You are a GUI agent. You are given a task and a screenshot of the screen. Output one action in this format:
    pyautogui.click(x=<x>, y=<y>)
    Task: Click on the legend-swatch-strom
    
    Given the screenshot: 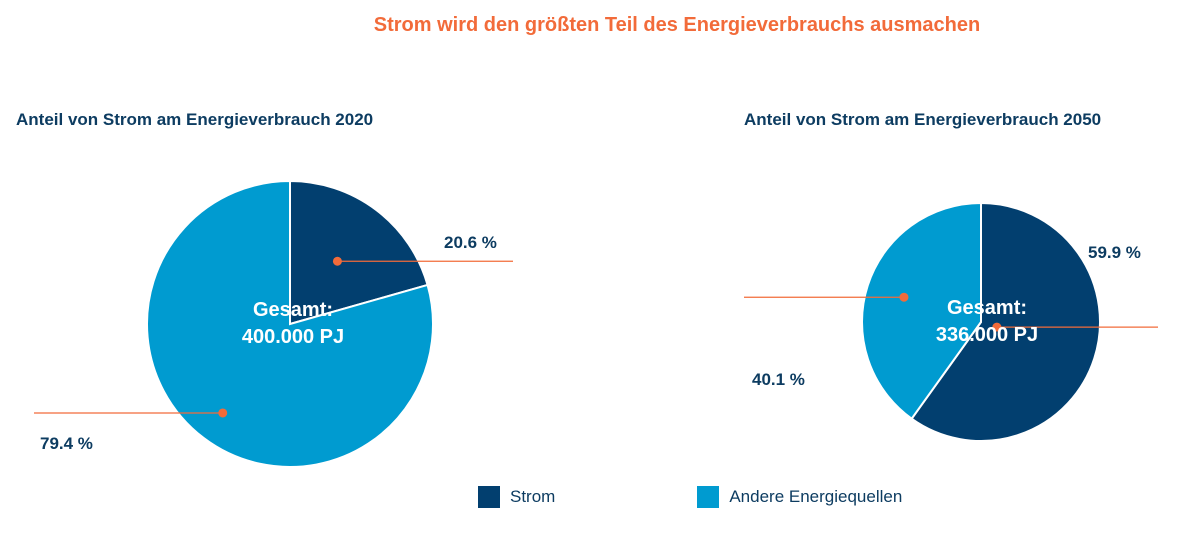 What is the action you would take?
    pyautogui.click(x=489, y=497)
    